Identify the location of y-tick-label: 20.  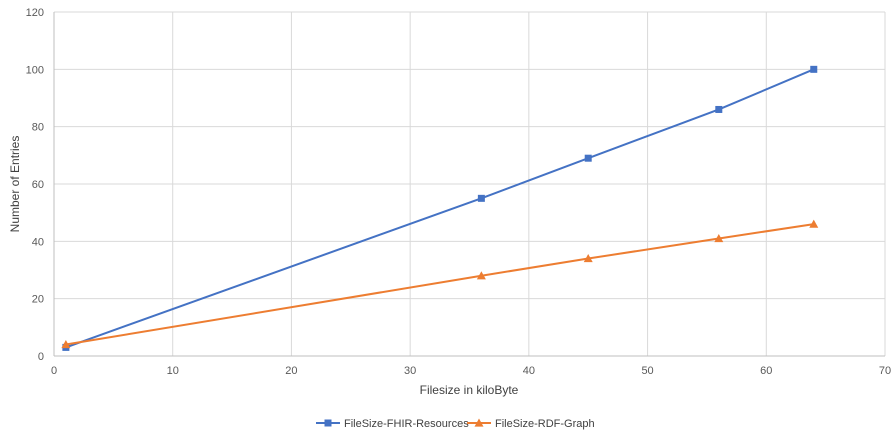
(38, 300).